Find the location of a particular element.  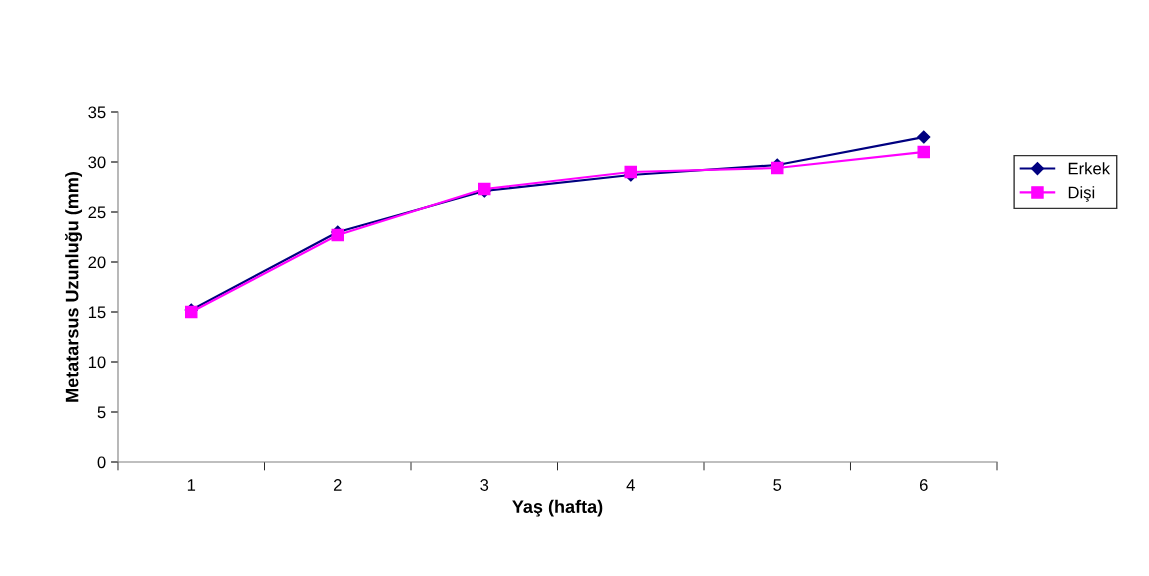

y-tick-label: 0 is located at coordinates (101, 462).